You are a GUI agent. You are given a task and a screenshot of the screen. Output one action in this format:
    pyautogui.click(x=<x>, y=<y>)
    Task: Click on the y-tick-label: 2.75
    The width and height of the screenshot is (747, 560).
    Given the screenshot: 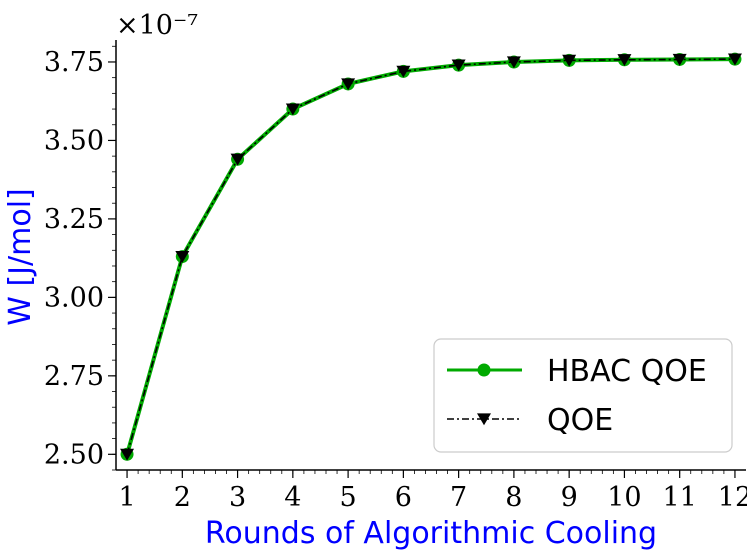 What is the action you would take?
    pyautogui.click(x=74, y=376)
    